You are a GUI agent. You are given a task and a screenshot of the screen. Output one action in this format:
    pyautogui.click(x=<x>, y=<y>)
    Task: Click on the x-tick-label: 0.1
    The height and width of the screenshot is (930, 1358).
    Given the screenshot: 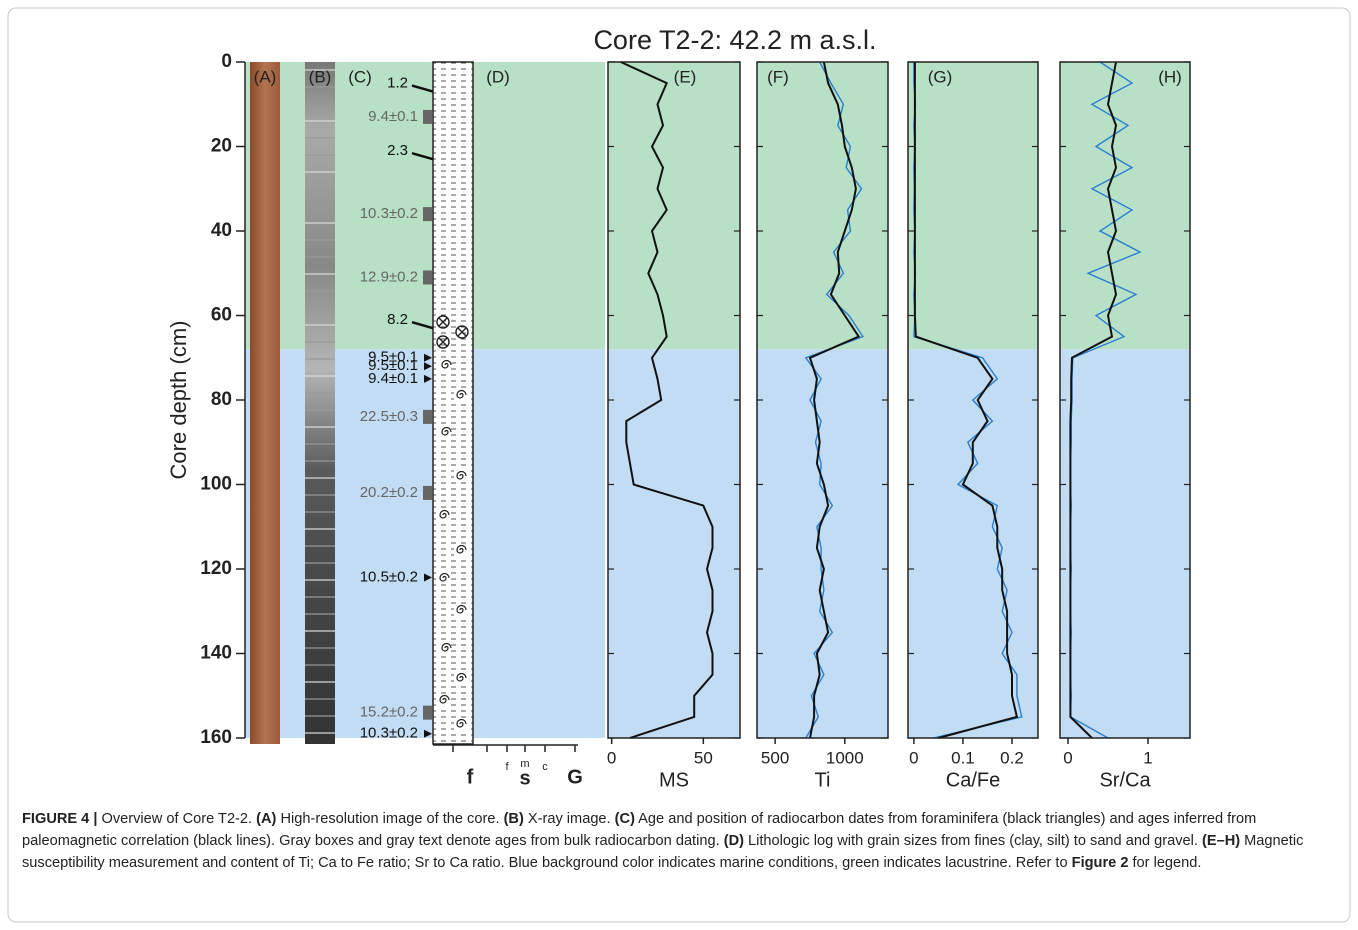 What is the action you would take?
    pyautogui.click(x=963, y=757)
    